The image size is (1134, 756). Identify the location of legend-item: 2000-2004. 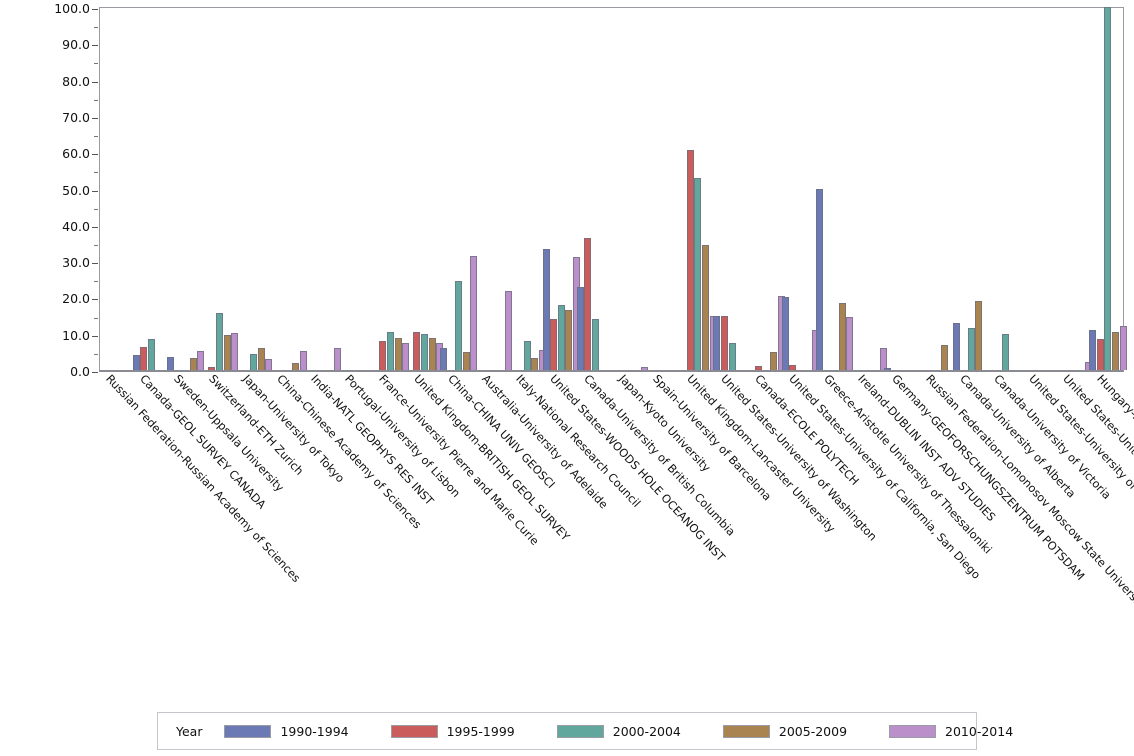
(618, 731).